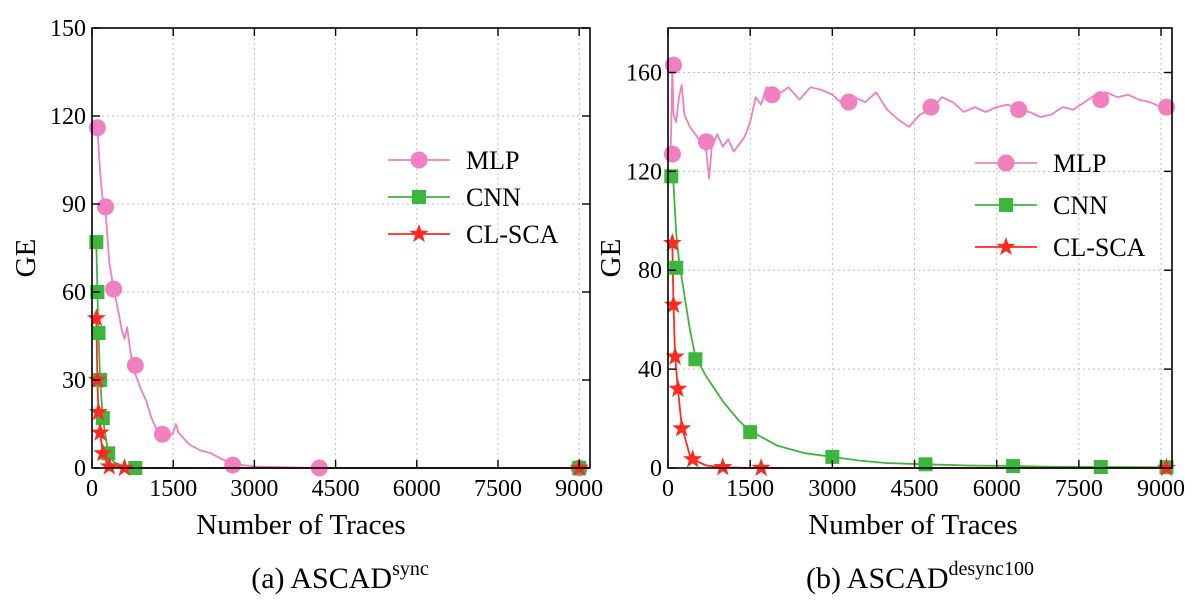 This screenshot has width=1202, height=604. Describe the element at coordinates (410, 569) in the screenshot. I see `caption-superscript: sync` at that location.